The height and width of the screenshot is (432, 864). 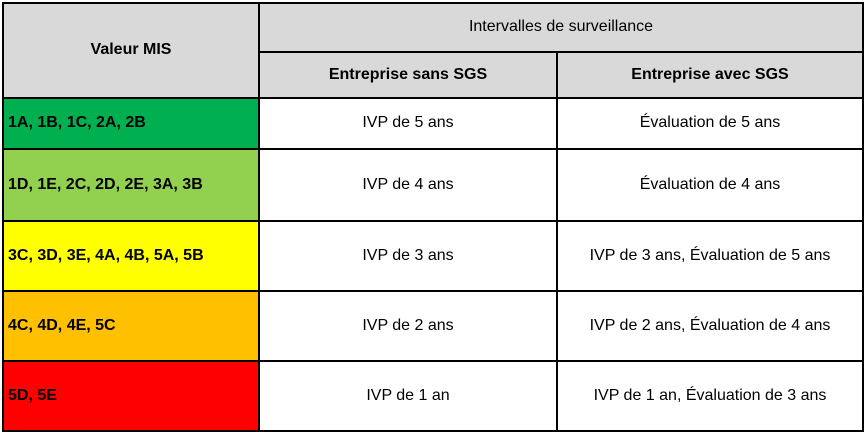 What do you see at coordinates (408, 75) in the screenshot?
I see `entreprise-sans-sgs-header: Entreprise sans SGS` at bounding box center [408, 75].